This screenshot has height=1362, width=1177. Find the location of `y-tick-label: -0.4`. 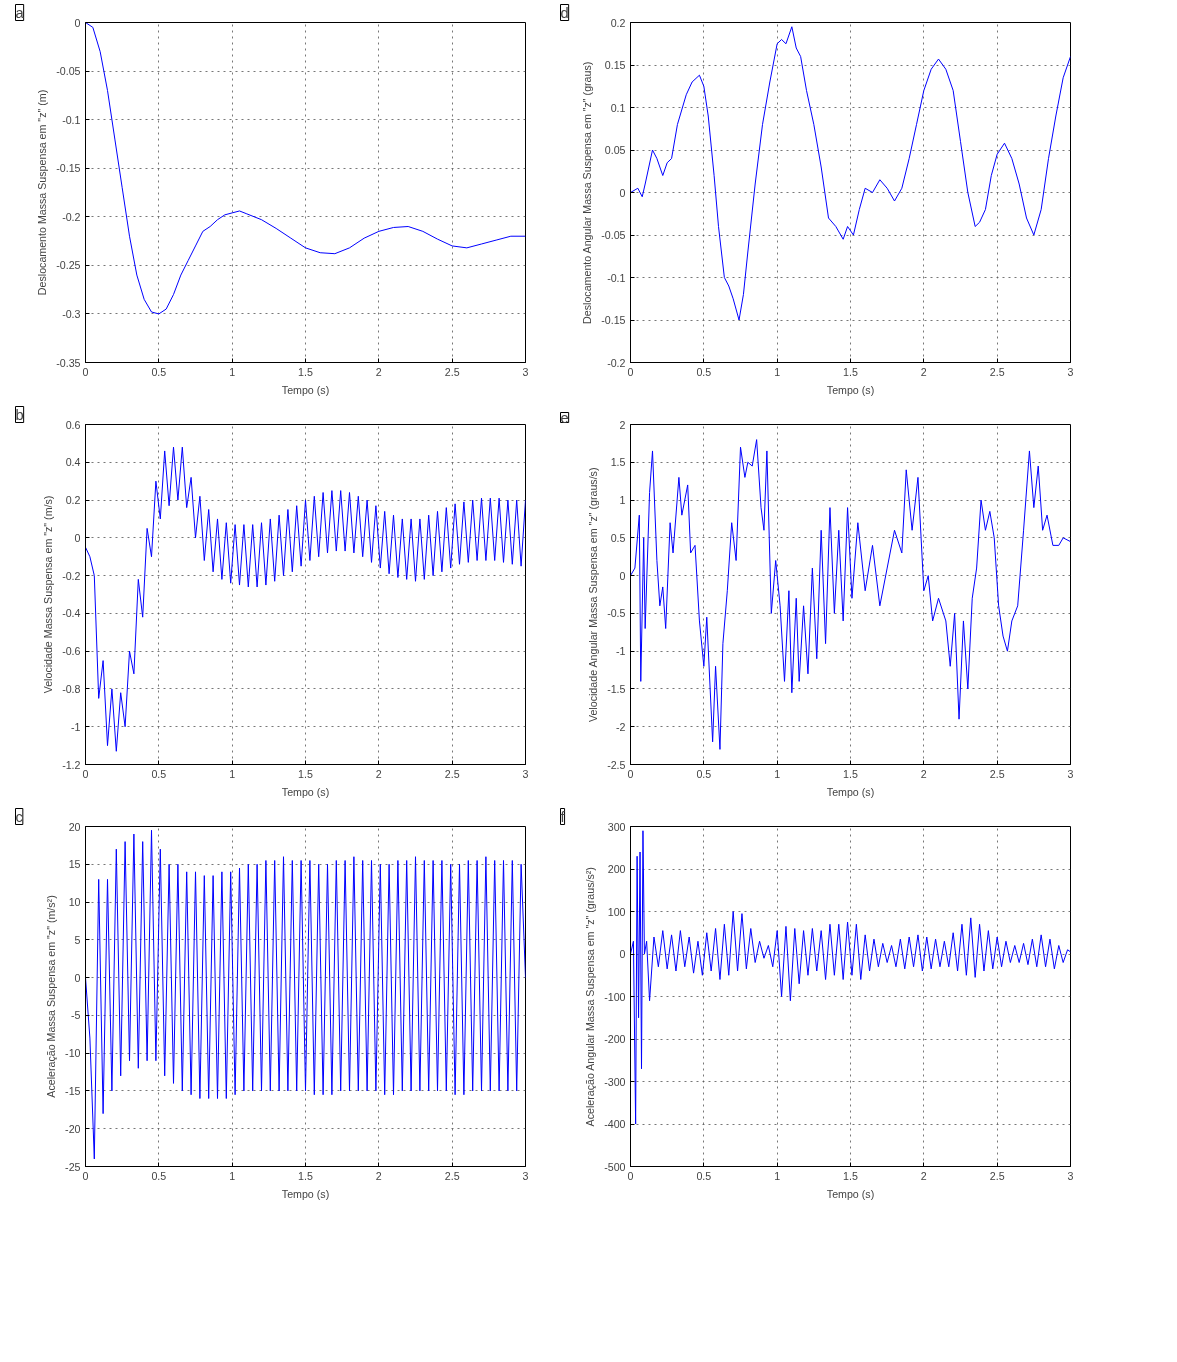

y-tick-label: -0.4 is located at coordinates (71, 613).